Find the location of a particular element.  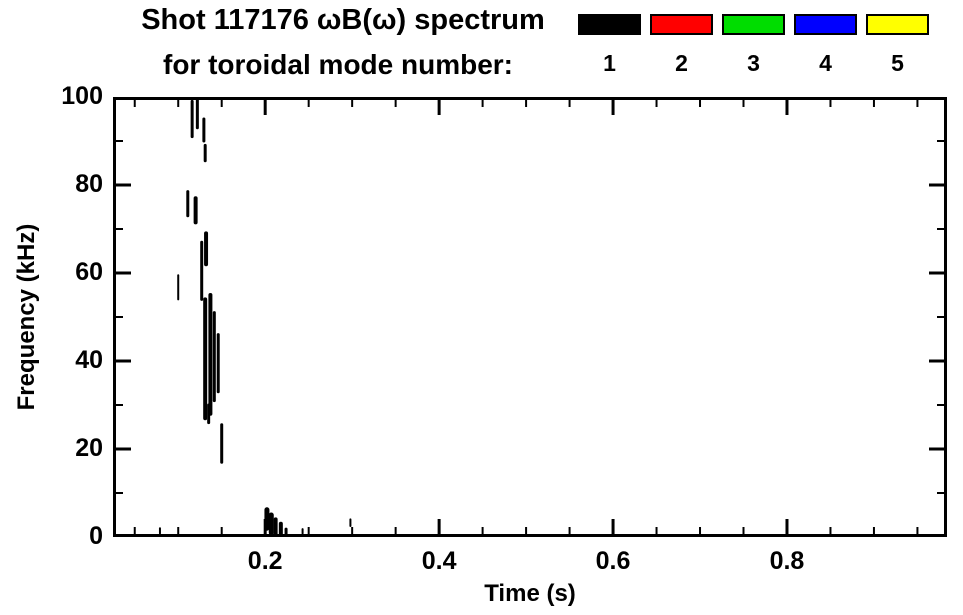

y-tick-label: 100 is located at coordinates (82, 96).